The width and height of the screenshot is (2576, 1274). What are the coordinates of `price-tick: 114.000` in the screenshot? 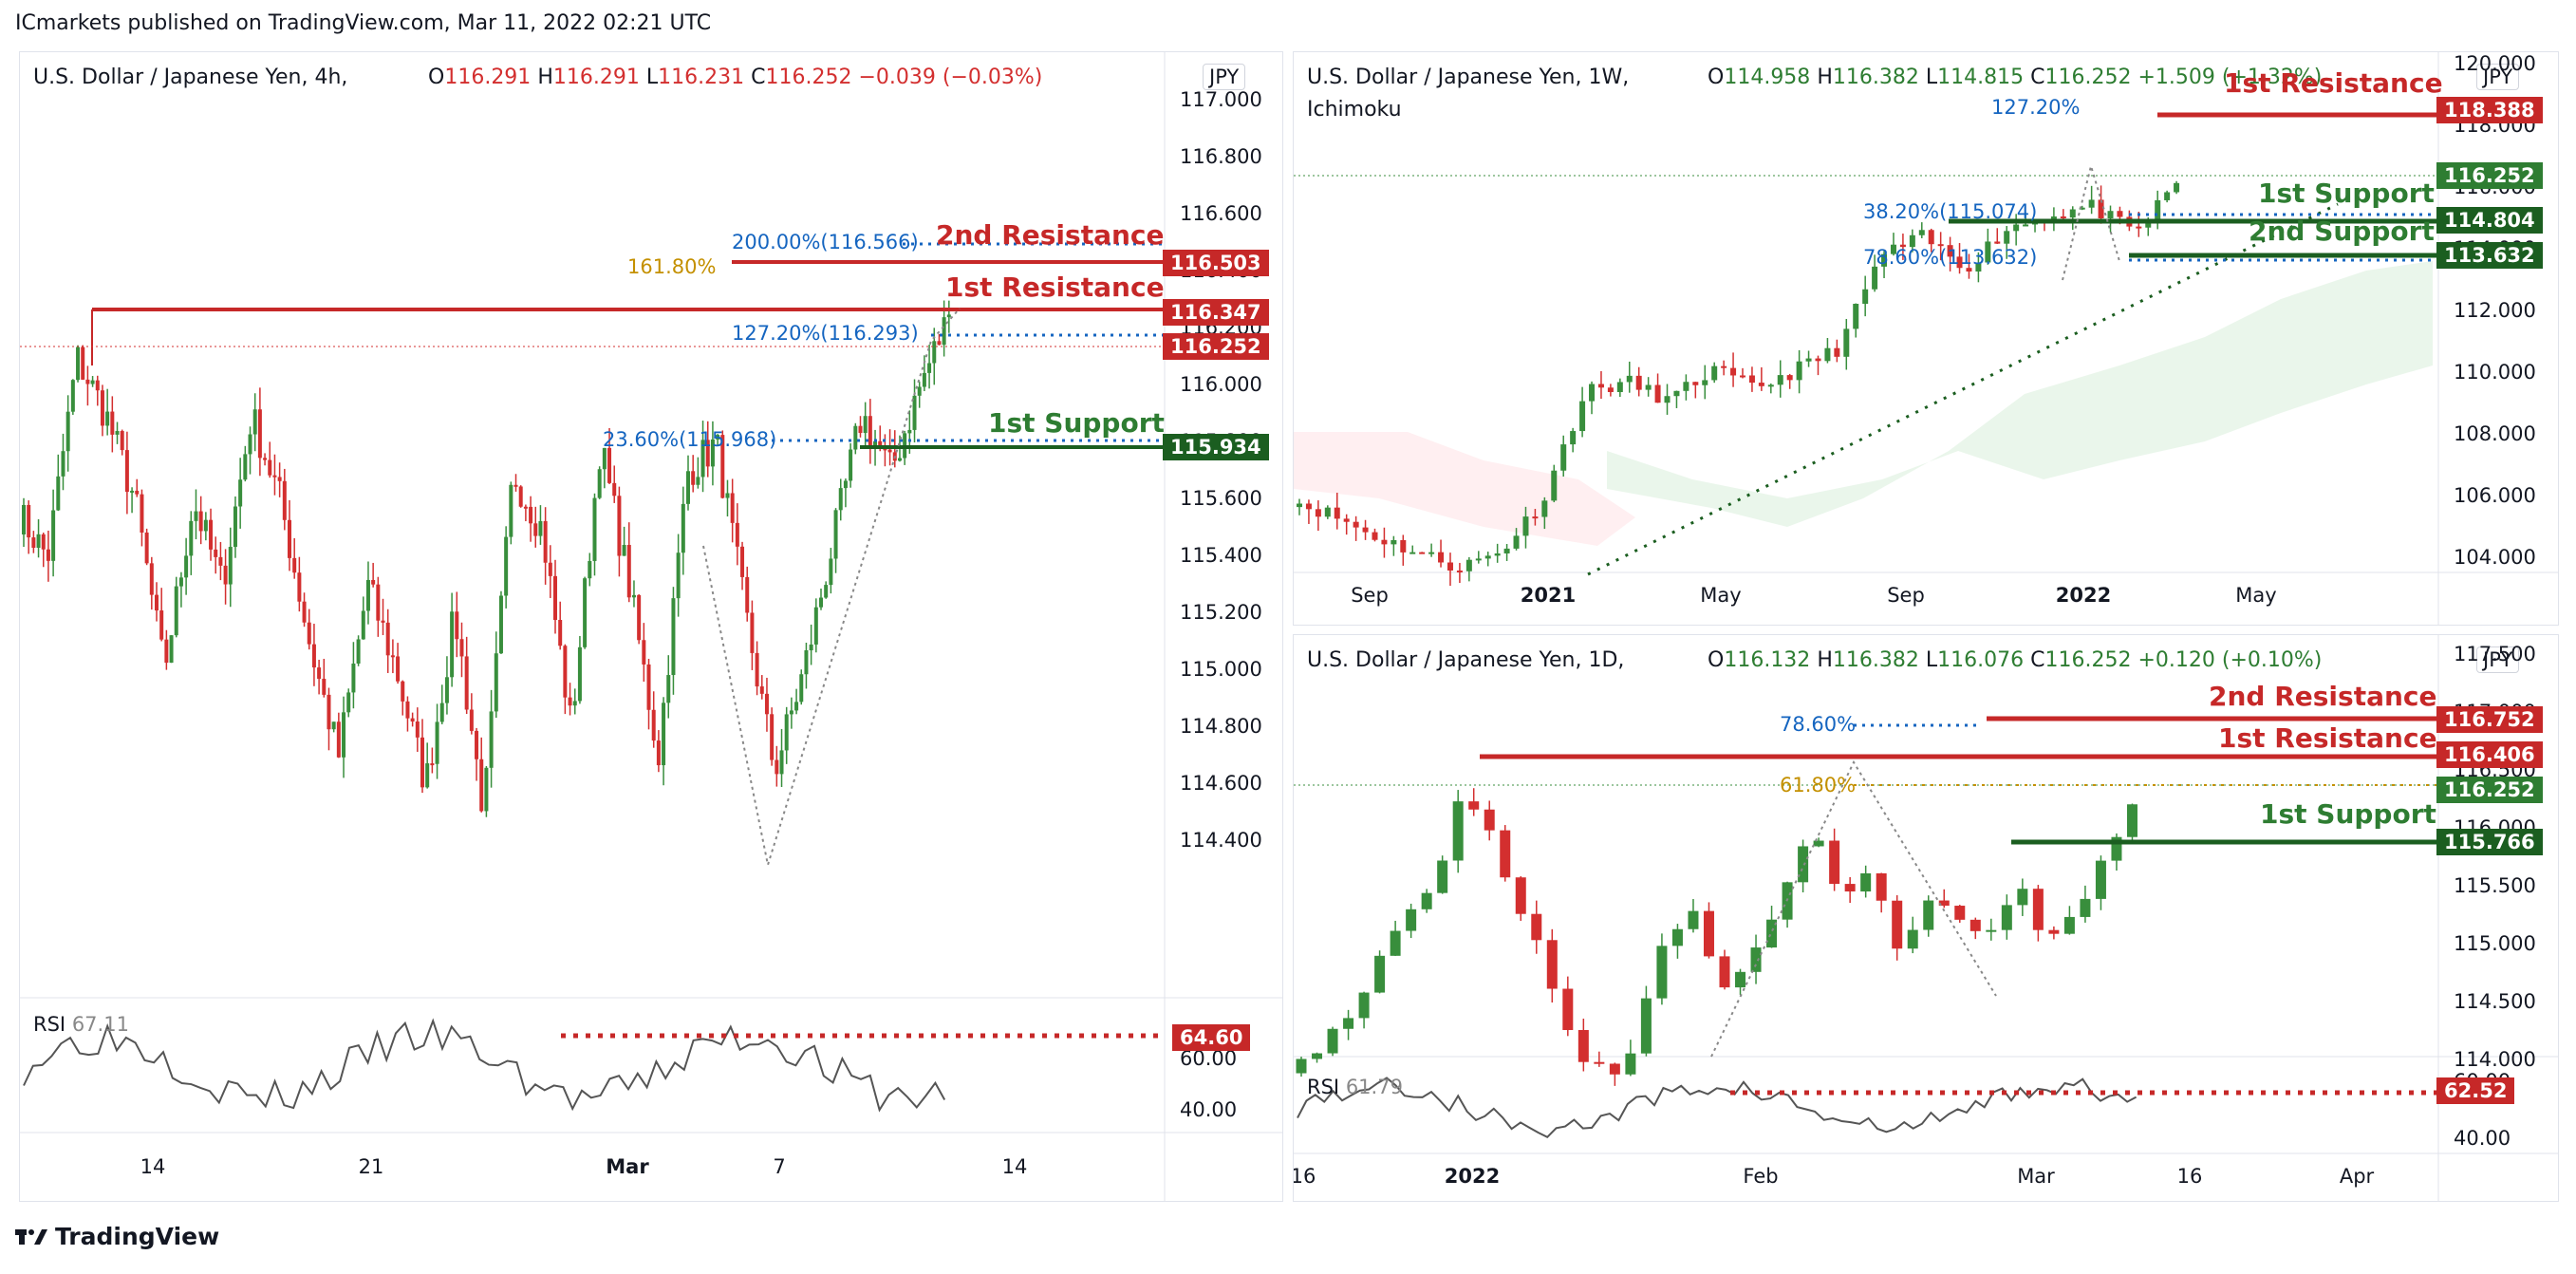 It's located at (2495, 1059).